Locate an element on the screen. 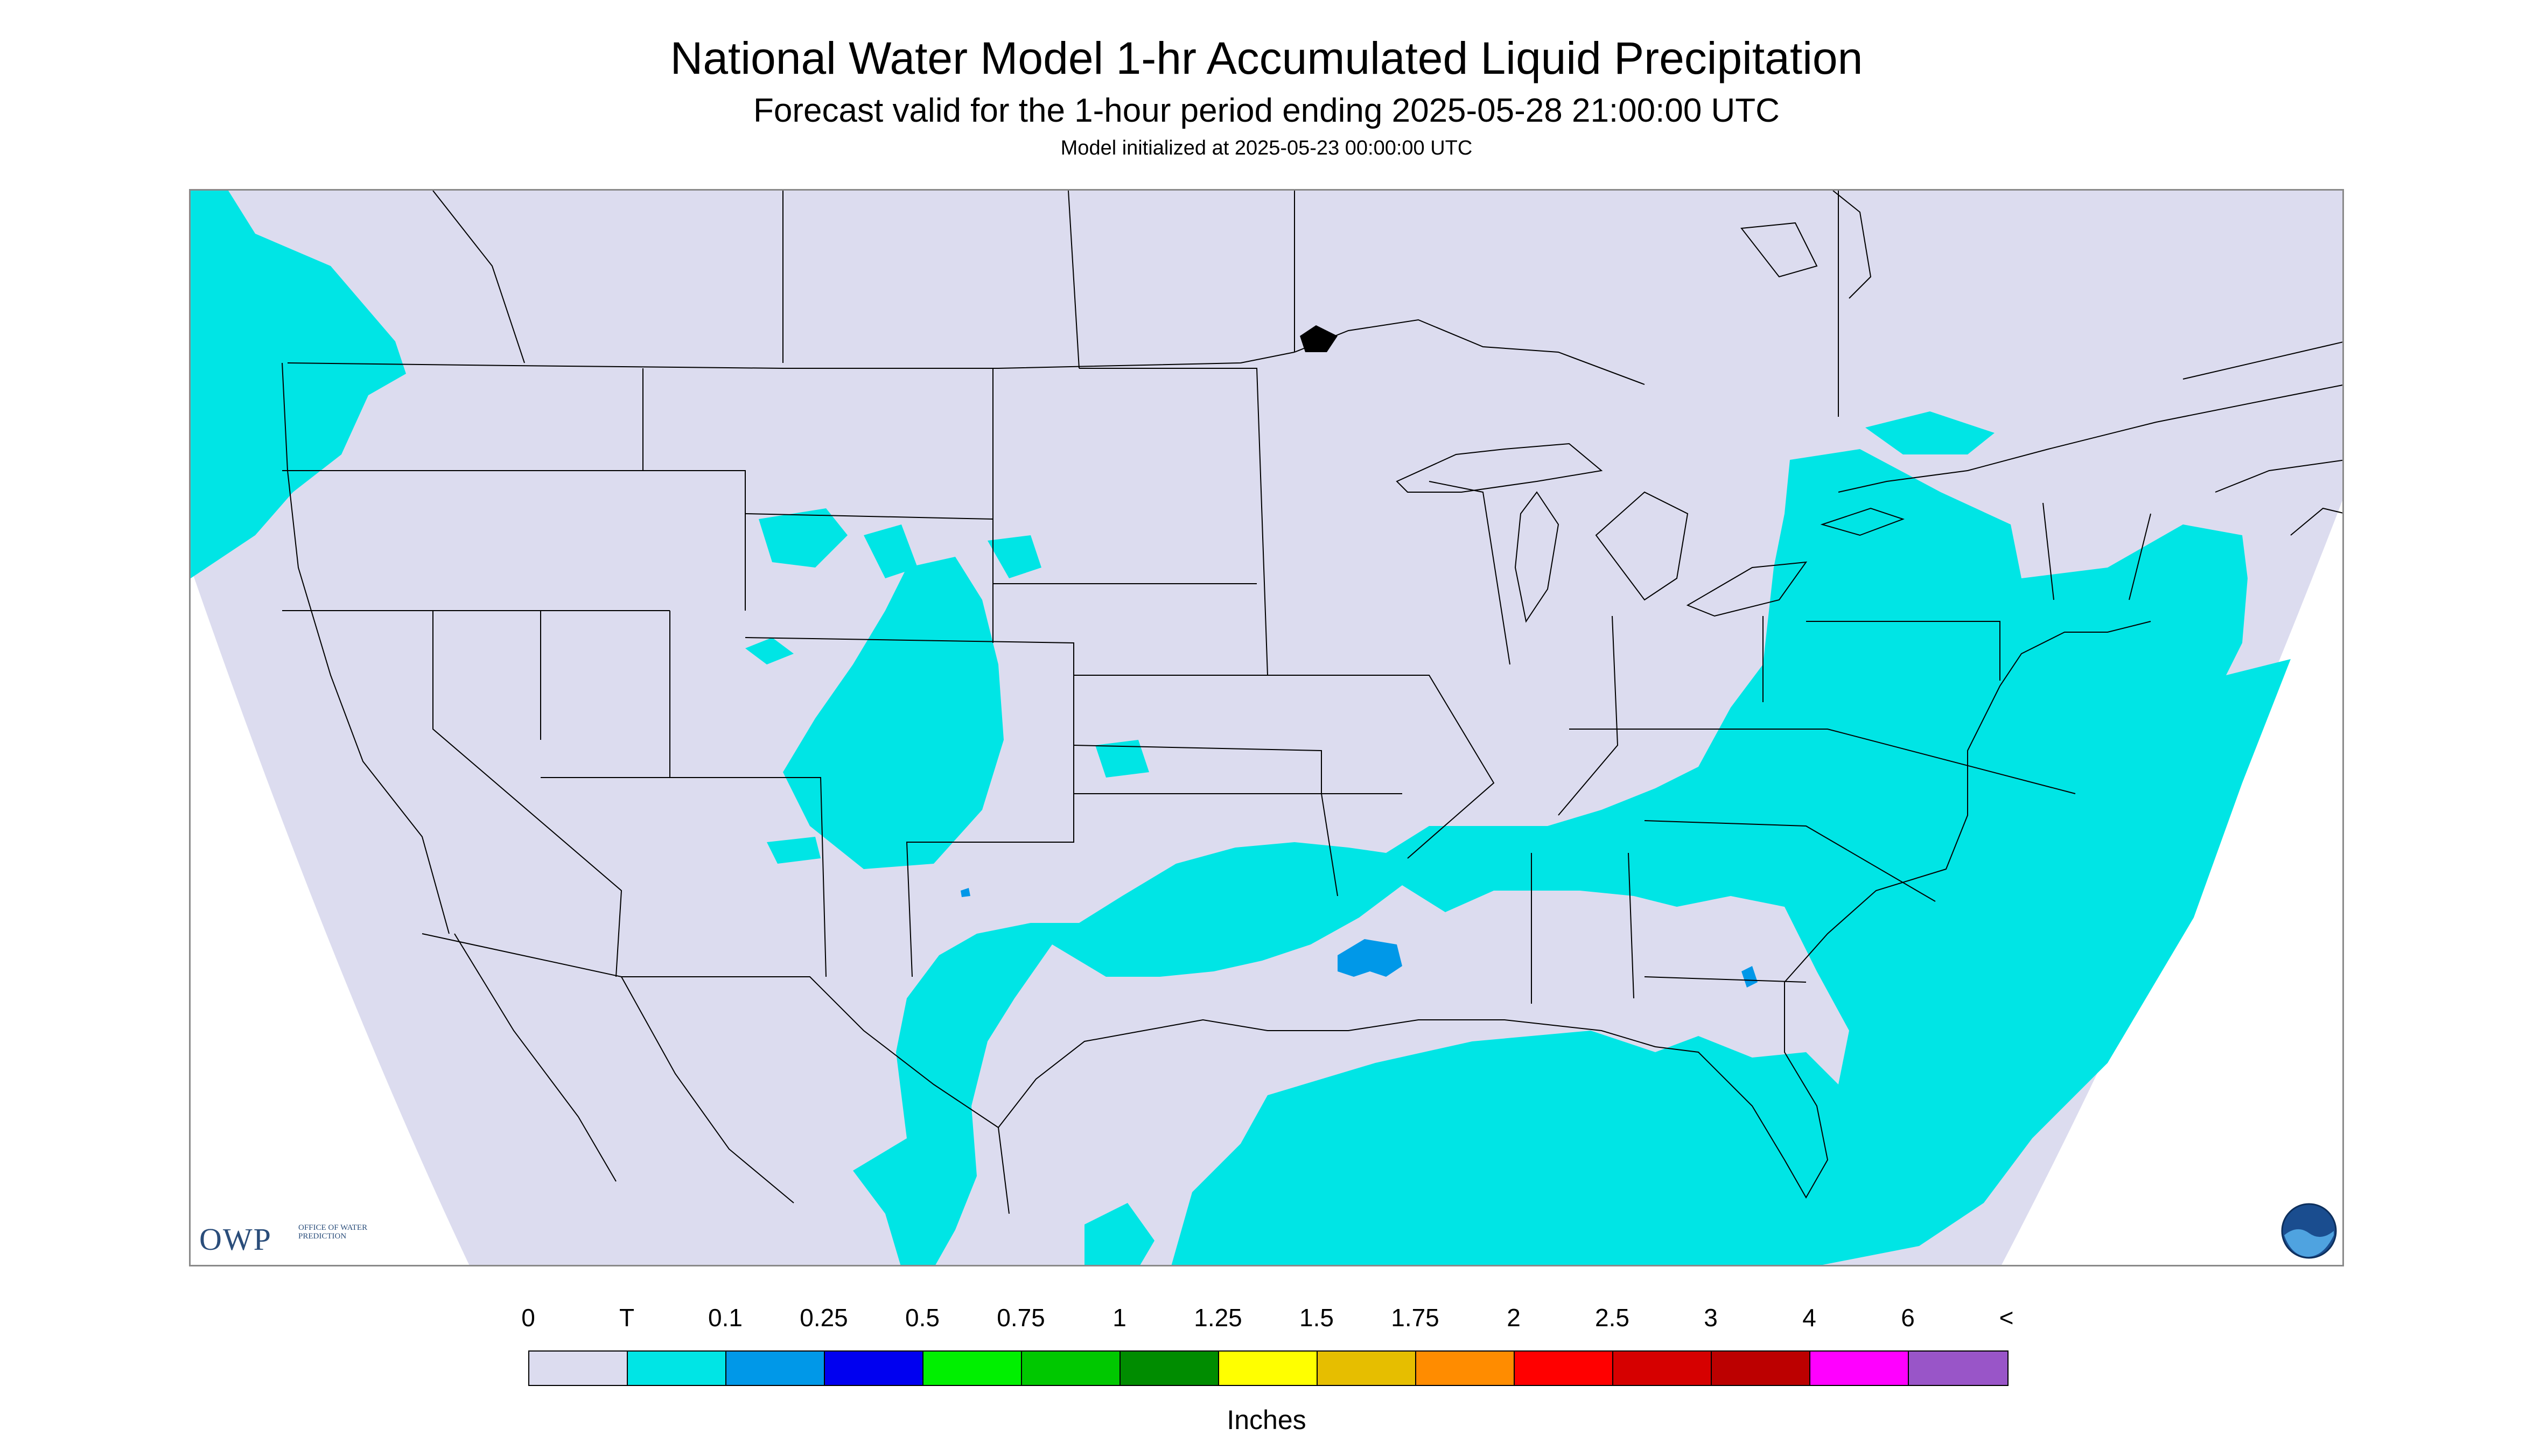  precip-light-areas is located at coordinates (1359, 938).